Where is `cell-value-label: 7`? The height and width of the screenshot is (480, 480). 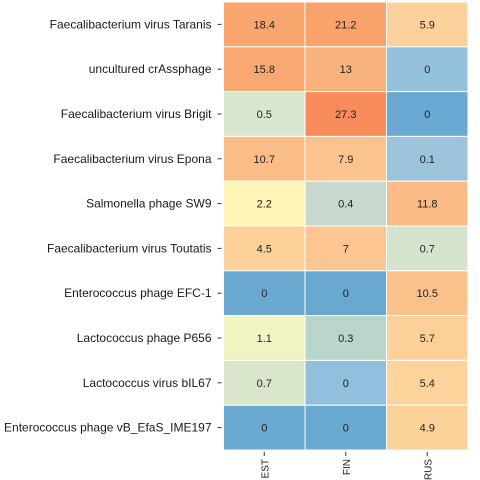
cell-value-label: 7 is located at coordinates (346, 249).